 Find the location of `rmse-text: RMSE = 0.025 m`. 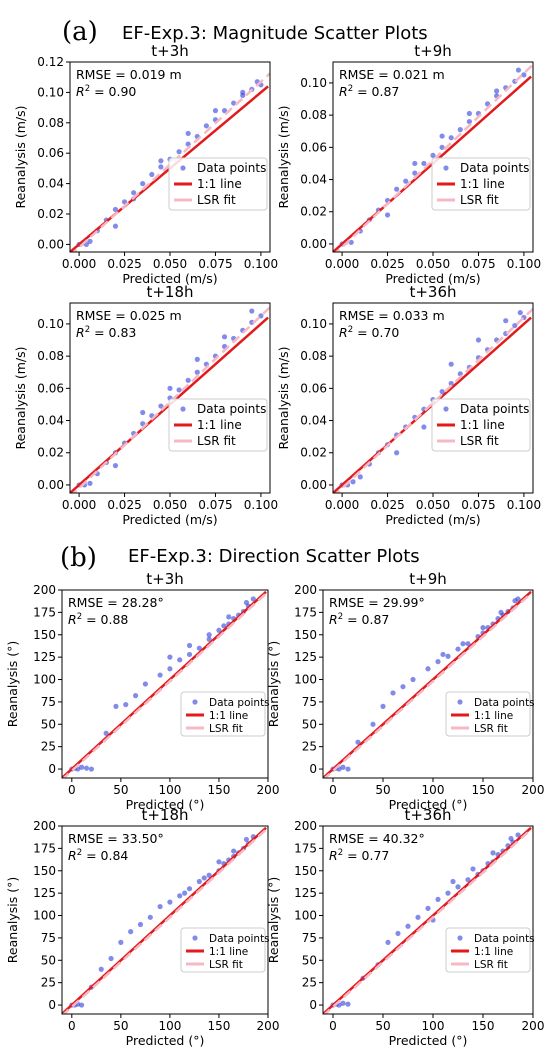

rmse-text: RMSE = 0.025 m is located at coordinates (129, 315).